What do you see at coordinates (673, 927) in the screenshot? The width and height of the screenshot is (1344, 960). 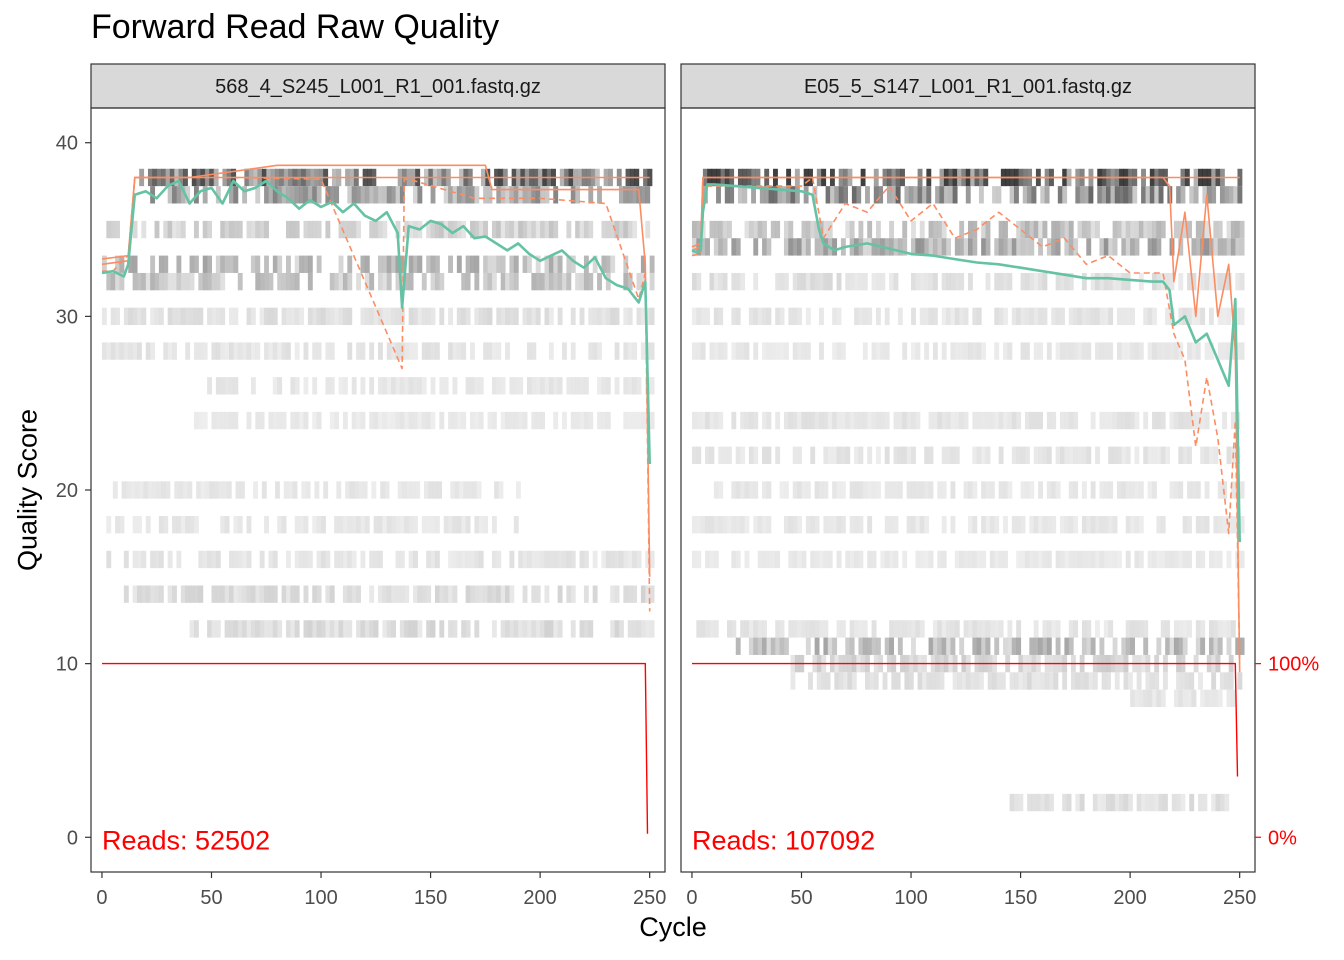 I see `x-axis-label: Cycle` at bounding box center [673, 927].